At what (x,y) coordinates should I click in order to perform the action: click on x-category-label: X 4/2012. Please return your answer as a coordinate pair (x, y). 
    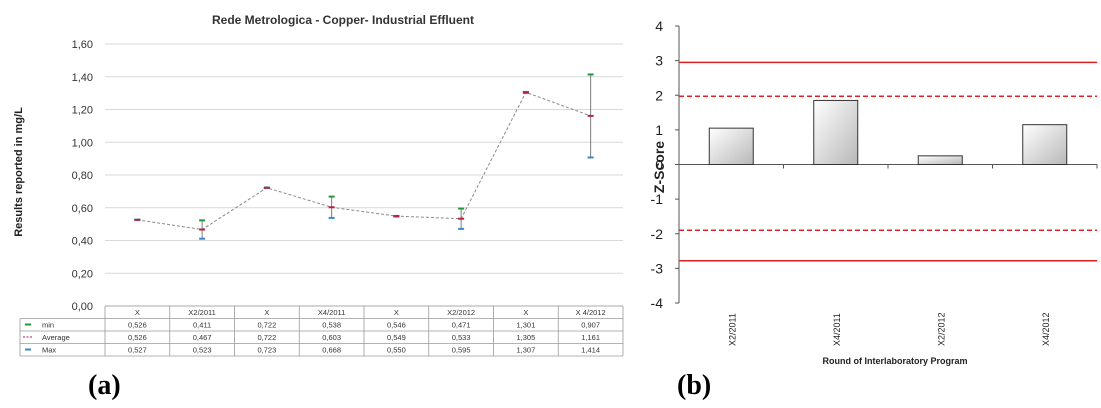
    Looking at the image, I should click on (591, 312).